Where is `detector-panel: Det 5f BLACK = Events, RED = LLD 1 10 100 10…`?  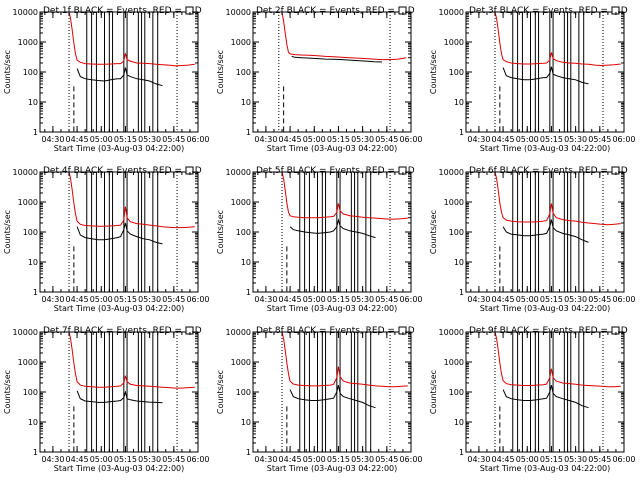
detector-panel: Det 5f BLACK = Events, RED = LLD 1 10 100 10… is located at coordinates (319, 239).